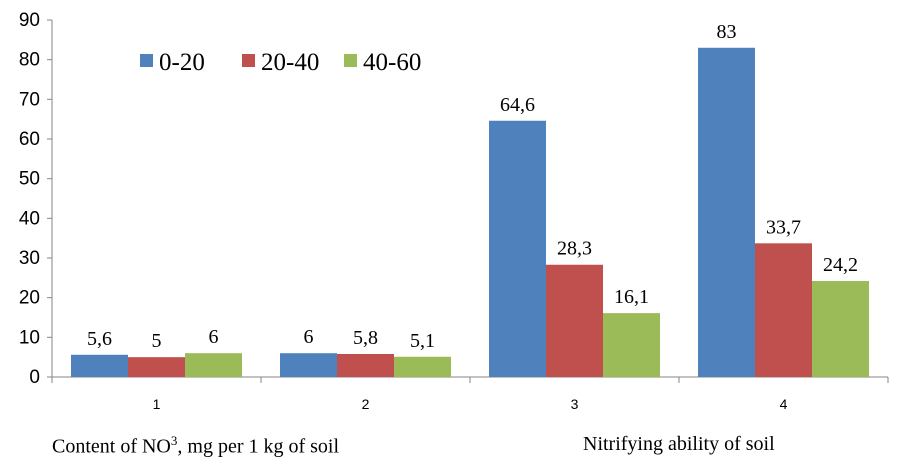  I want to click on y-tick-label: 10, so click(29, 337).